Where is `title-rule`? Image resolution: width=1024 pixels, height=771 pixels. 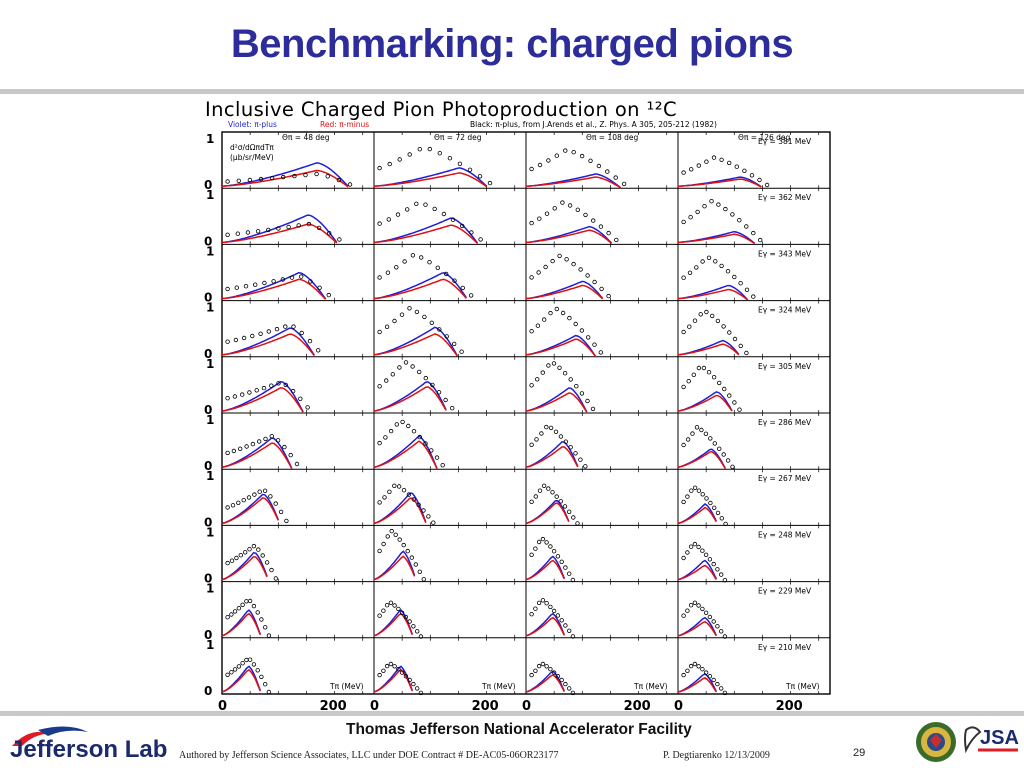
title-rule is located at coordinates (512, 91).